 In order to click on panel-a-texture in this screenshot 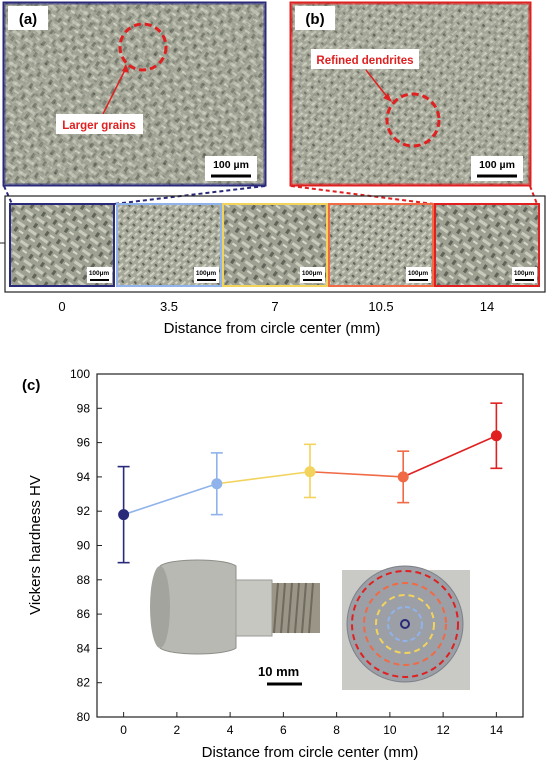, I will do `click(134, 94)`.